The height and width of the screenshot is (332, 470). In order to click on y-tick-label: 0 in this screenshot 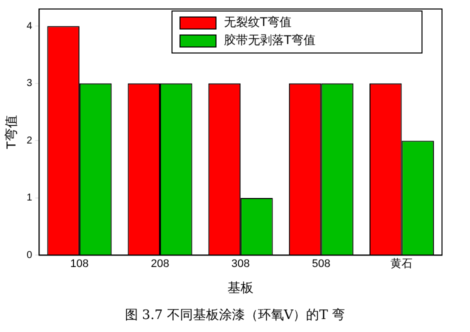, I will do `click(29, 255)`.